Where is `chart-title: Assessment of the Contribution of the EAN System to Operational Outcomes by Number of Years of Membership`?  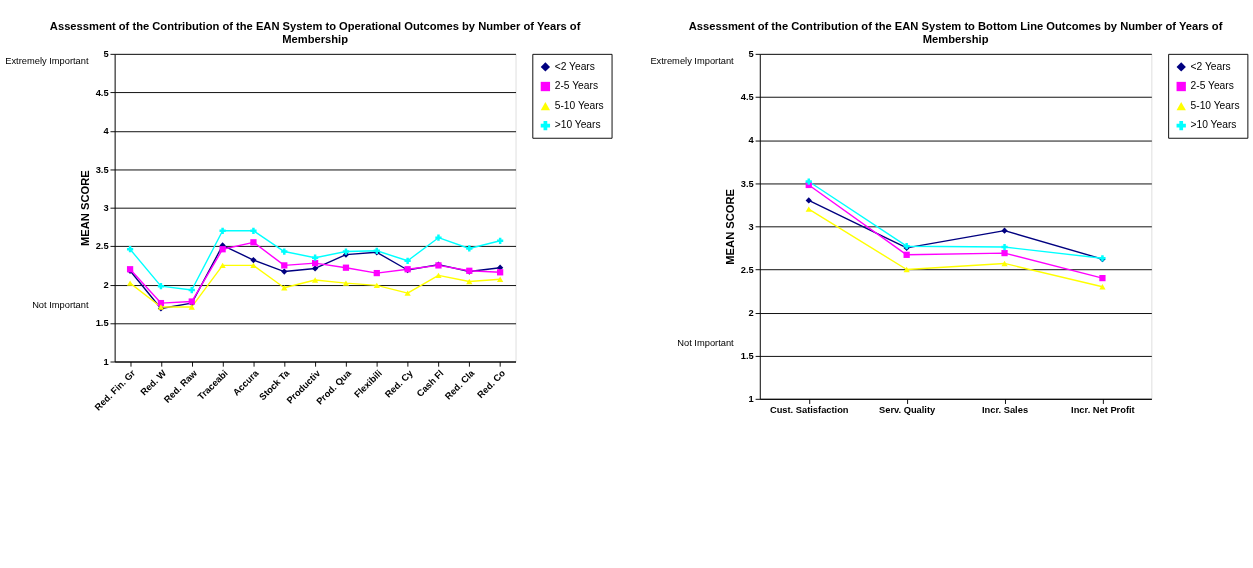
chart-title: Assessment of the Contribution of the EAN System to Operational Outcomes by Number of Years of Membership is located at coordinates (315, 32).